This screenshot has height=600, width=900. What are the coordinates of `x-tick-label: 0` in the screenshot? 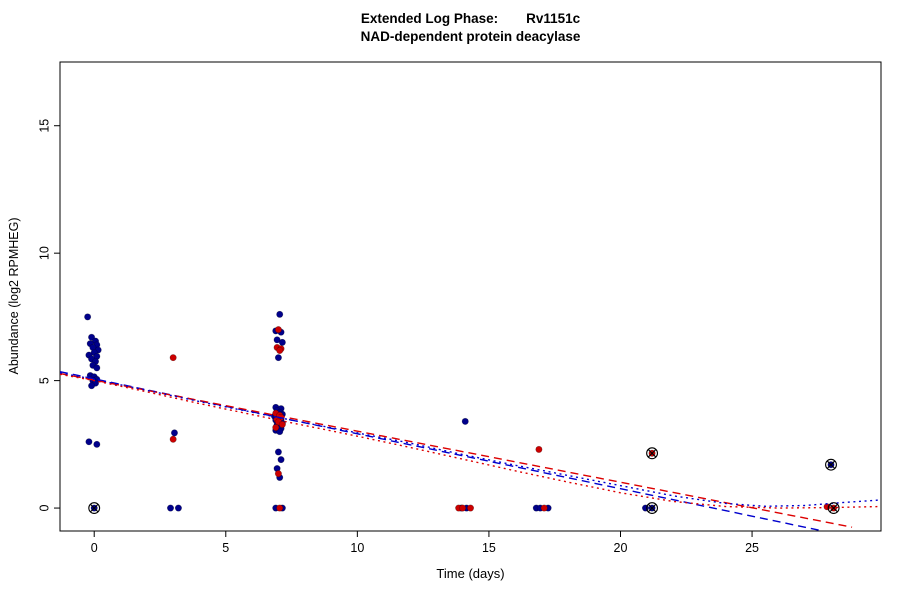 It's located at (94, 548).